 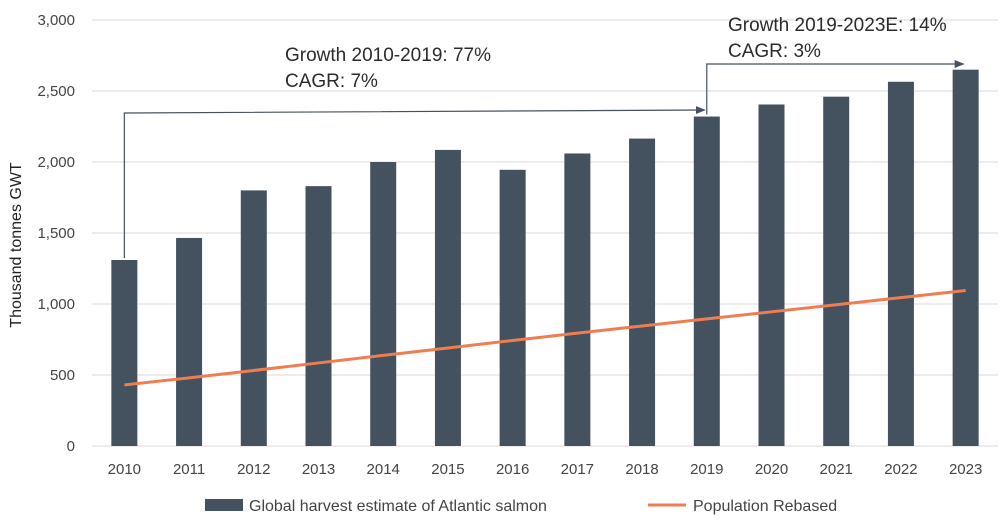 What do you see at coordinates (765, 506) in the screenshot?
I see `legend-label-line: Population Rebased` at bounding box center [765, 506].